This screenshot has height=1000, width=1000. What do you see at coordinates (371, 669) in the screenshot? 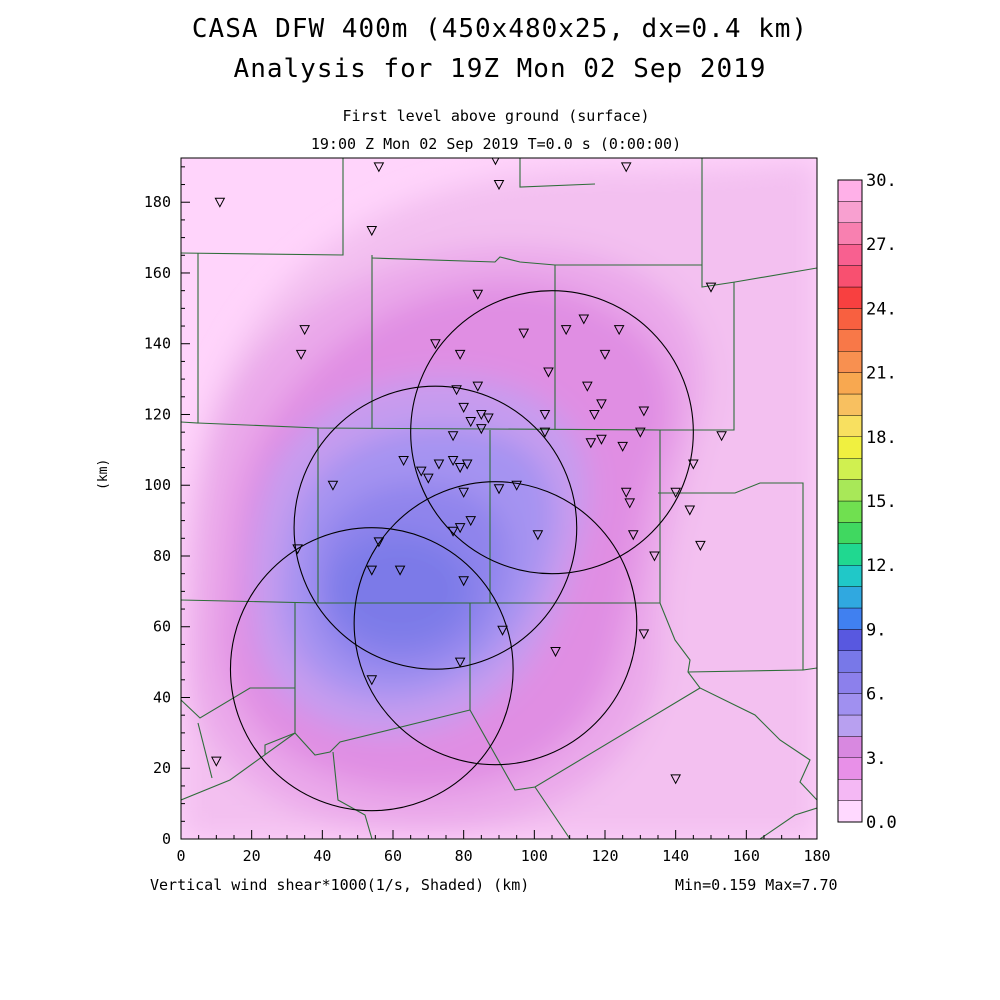
I see `radar-ring-southwest` at bounding box center [371, 669].